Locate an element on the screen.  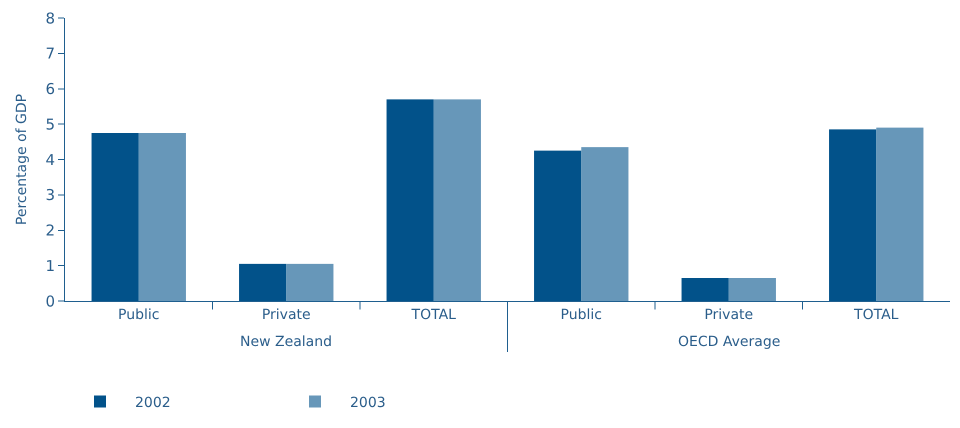
y-tick-label: 0 is located at coordinates (50, 301).